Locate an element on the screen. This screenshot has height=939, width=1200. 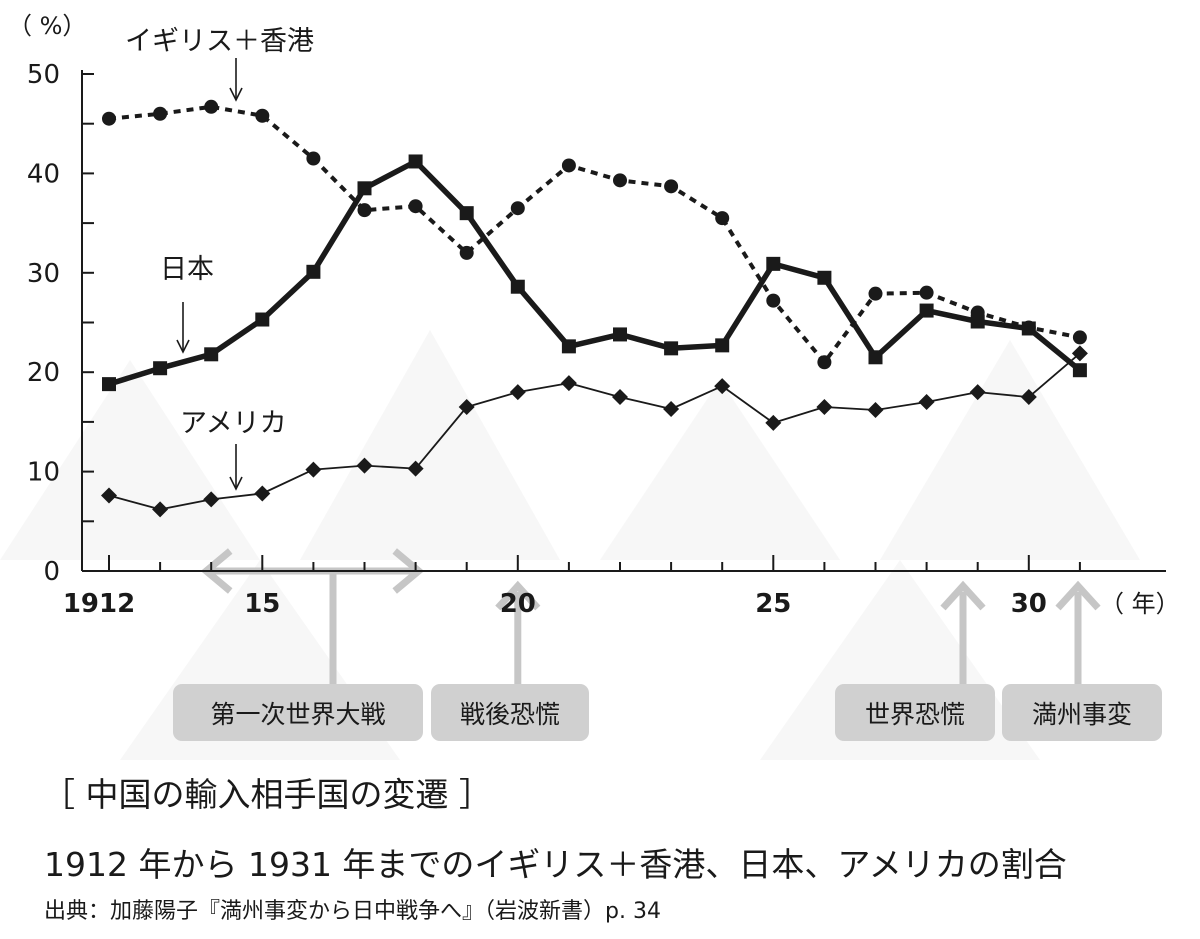
y-tick-label-0: 0 is located at coordinates (51, 572).